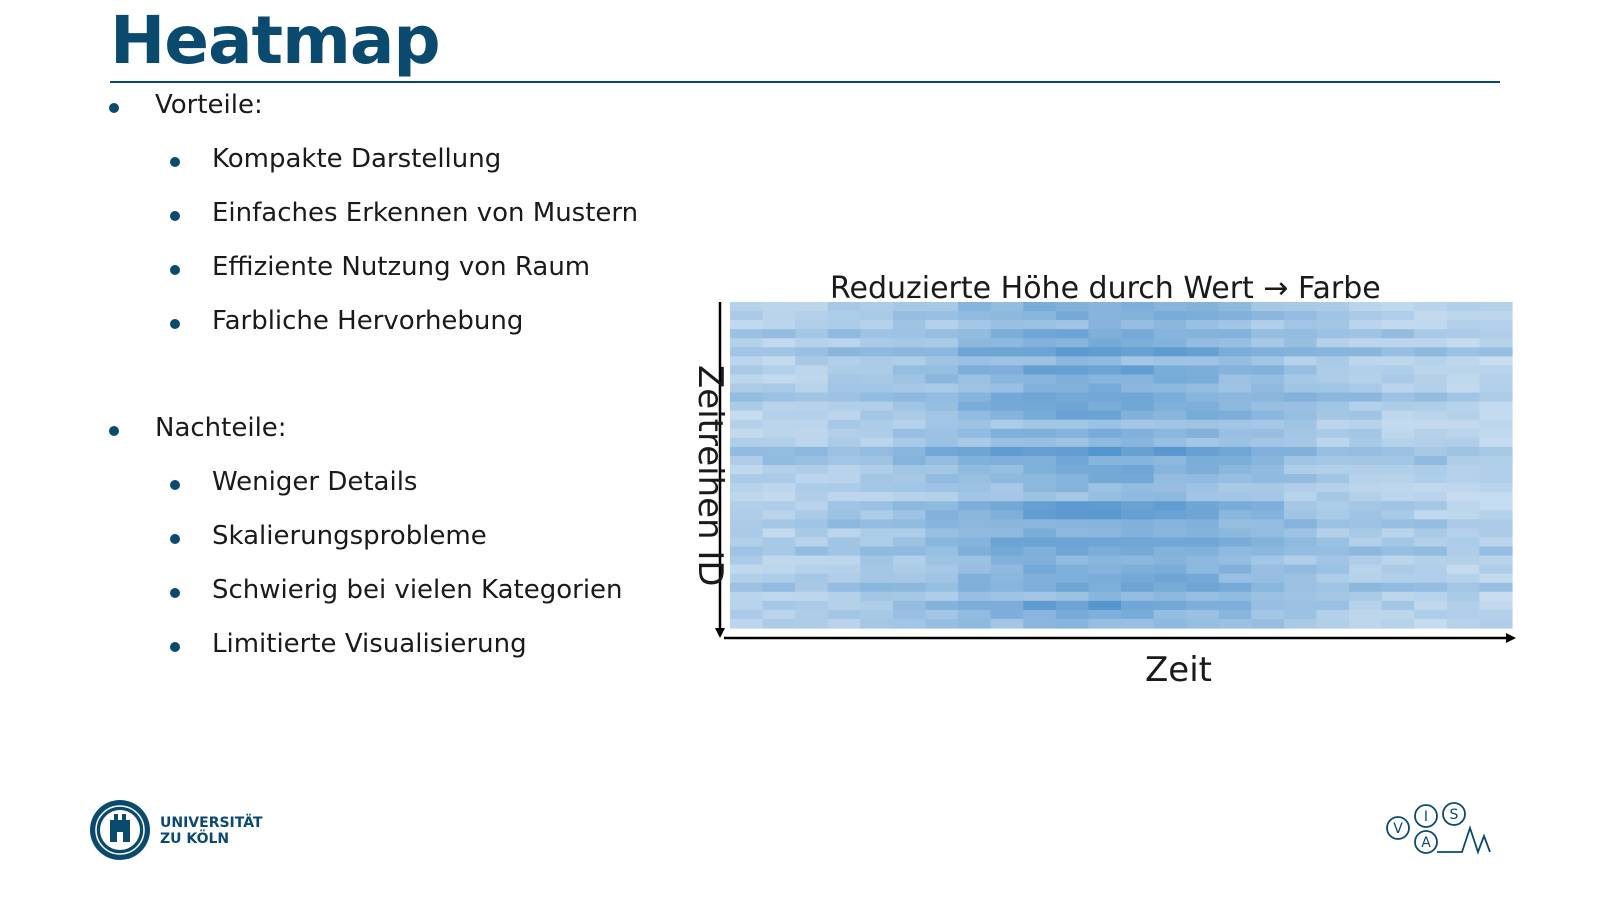 This screenshot has width=1600, height=900. What do you see at coordinates (175, 485) in the screenshot?
I see `bullet-dot-icon` at bounding box center [175, 485].